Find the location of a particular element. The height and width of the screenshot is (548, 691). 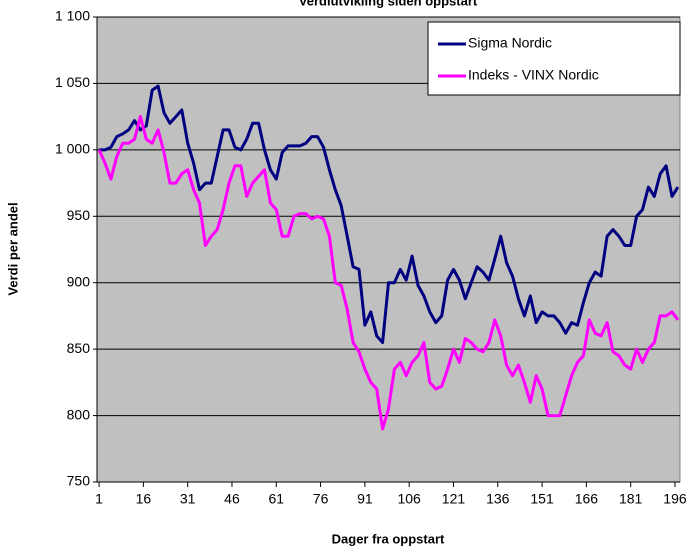

x-tick-label: 196 is located at coordinates (675, 499).